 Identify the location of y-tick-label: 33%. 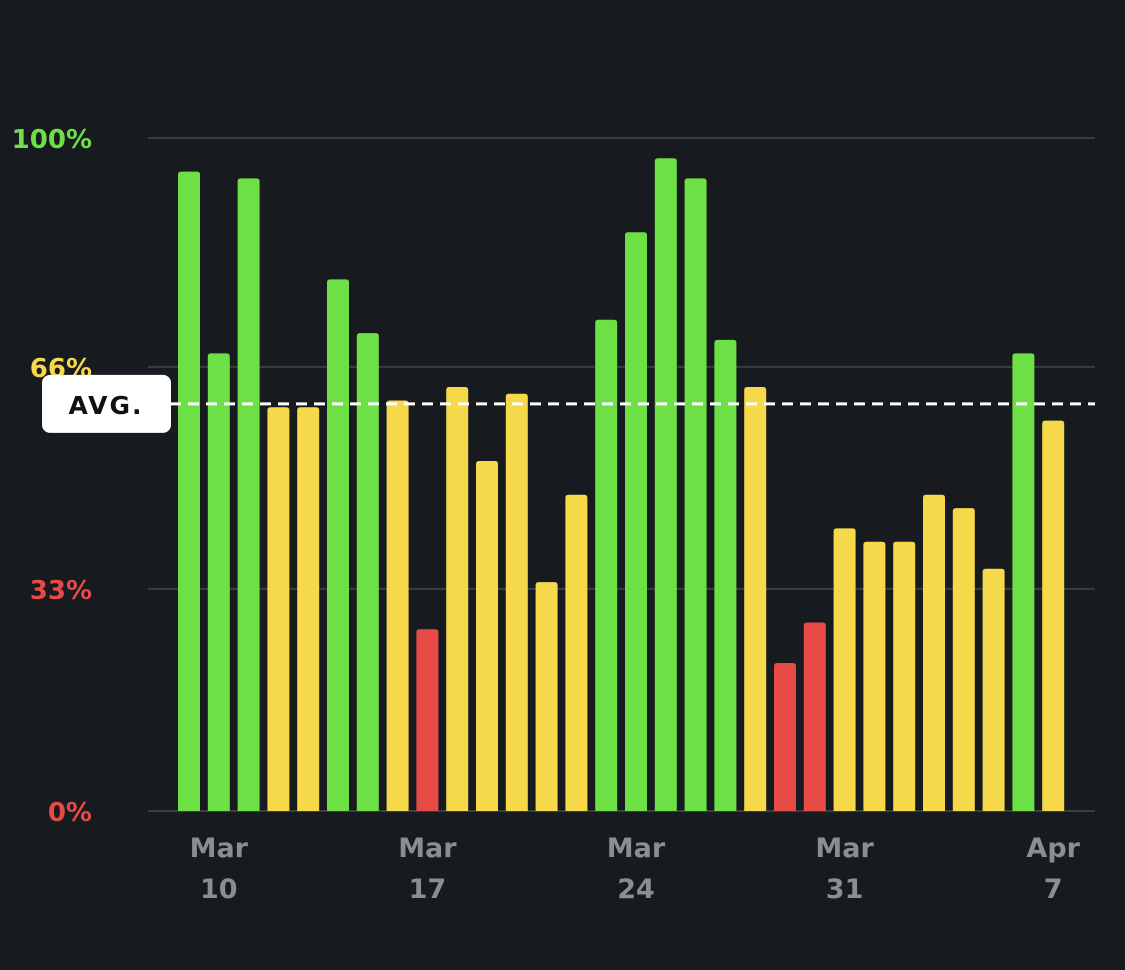
(61, 591).